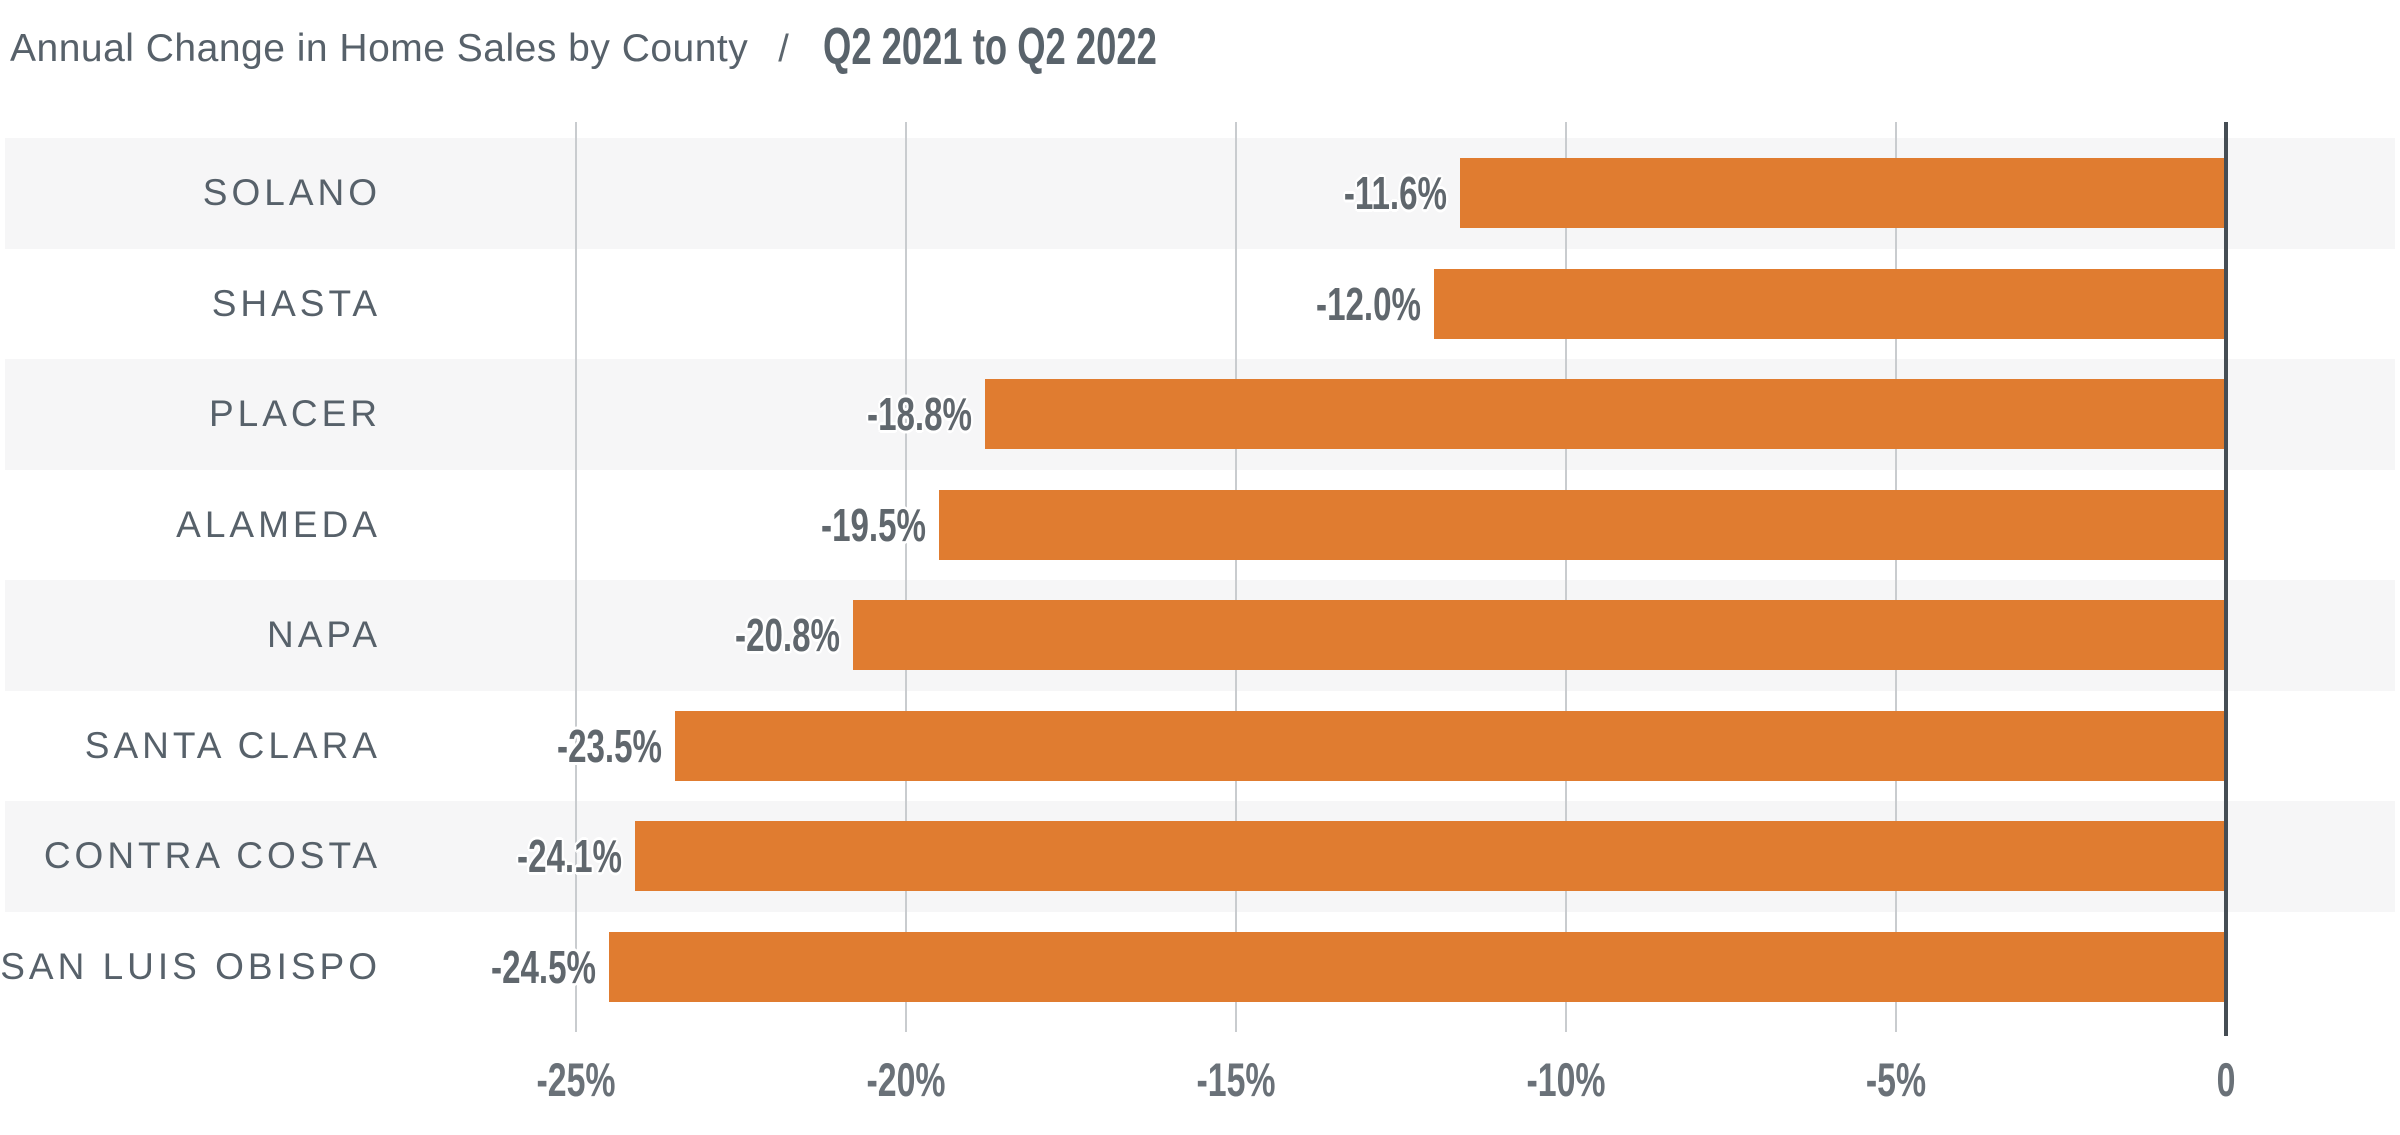 The height and width of the screenshot is (1135, 2400). Describe the element at coordinates (920, 414) in the screenshot. I see `value-label: -18.8%` at that location.